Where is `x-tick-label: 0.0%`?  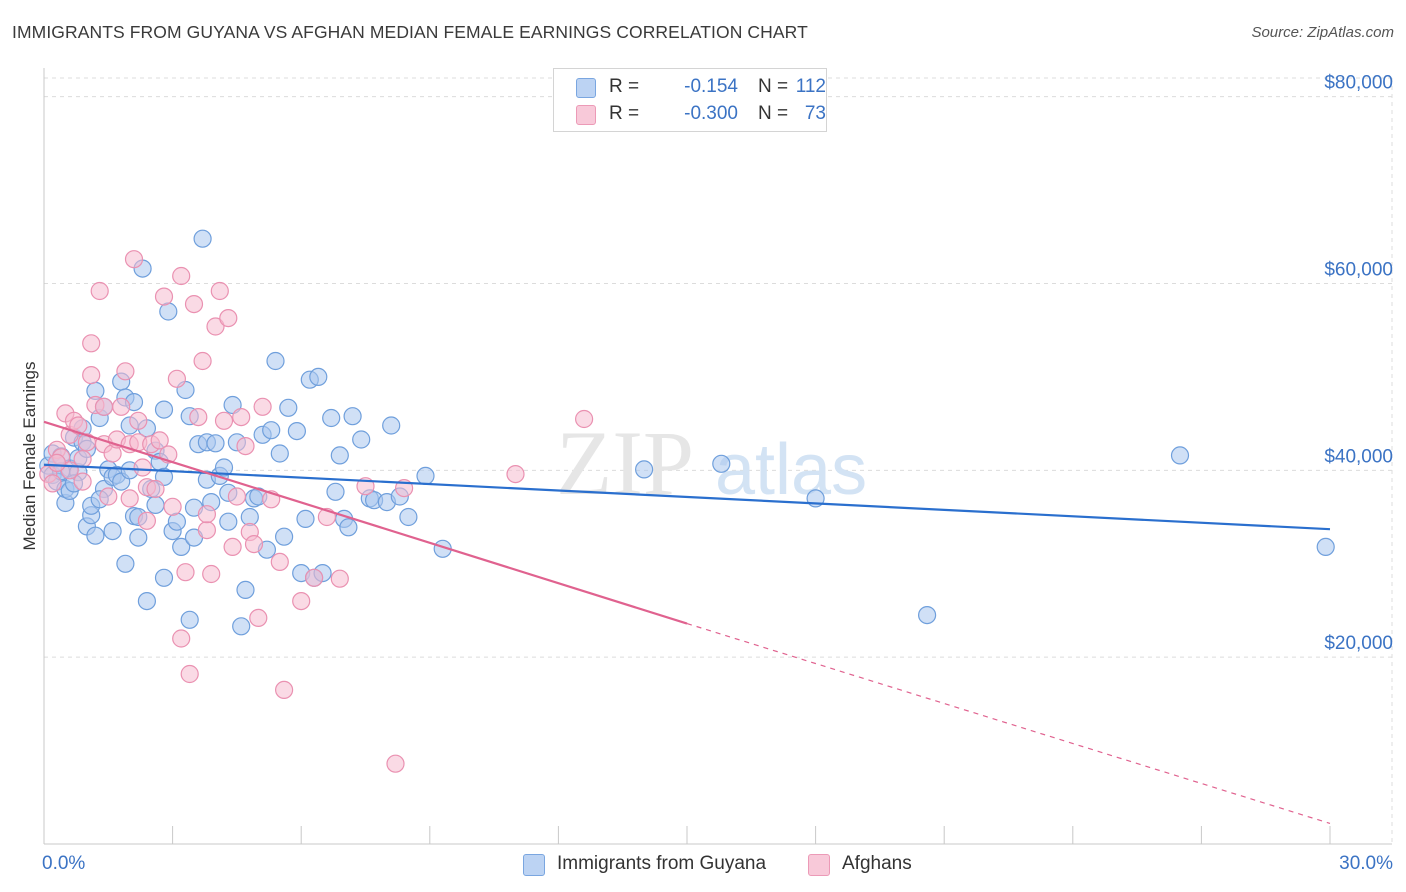
x-tick-label: 0.0% is located at coordinates (63, 863).